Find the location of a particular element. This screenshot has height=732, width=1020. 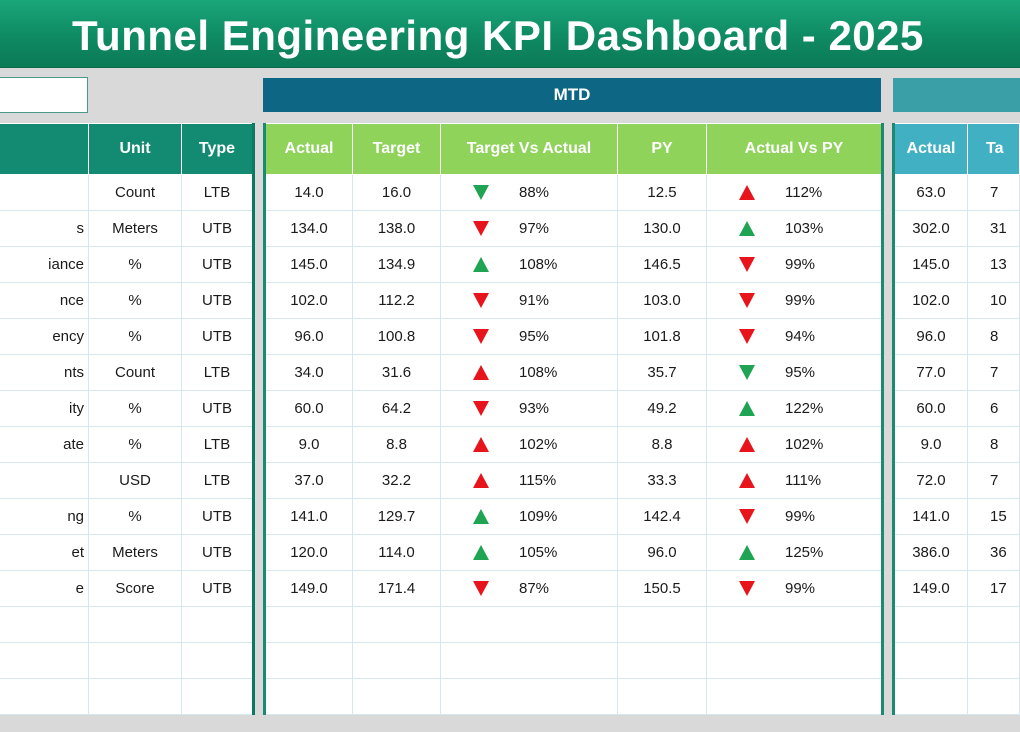

table-row: e Score UTB is located at coordinates (127, 588).